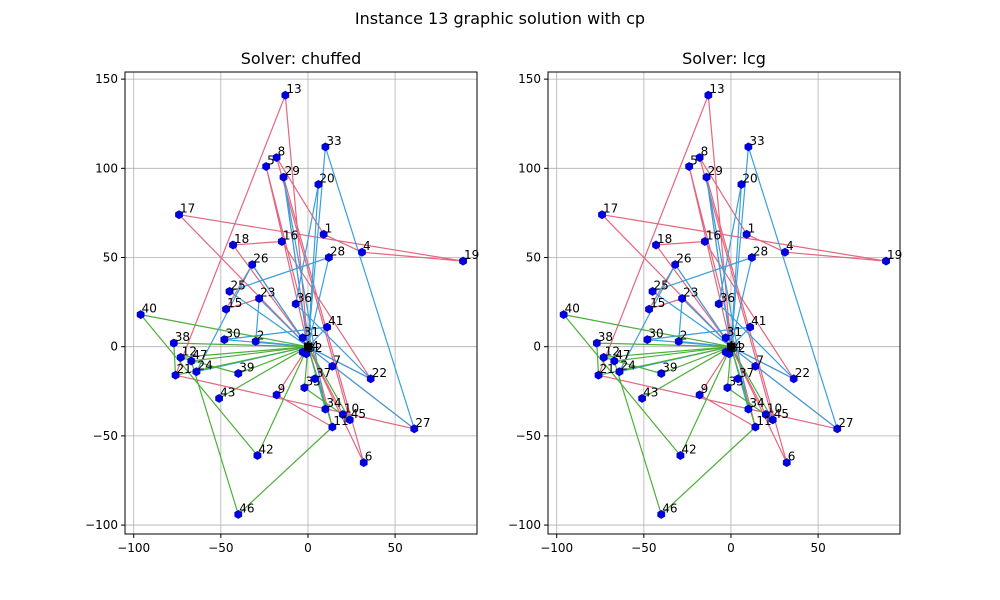  What do you see at coordinates (643, 548) in the screenshot?
I see `x-tick-label: −50` at bounding box center [643, 548].